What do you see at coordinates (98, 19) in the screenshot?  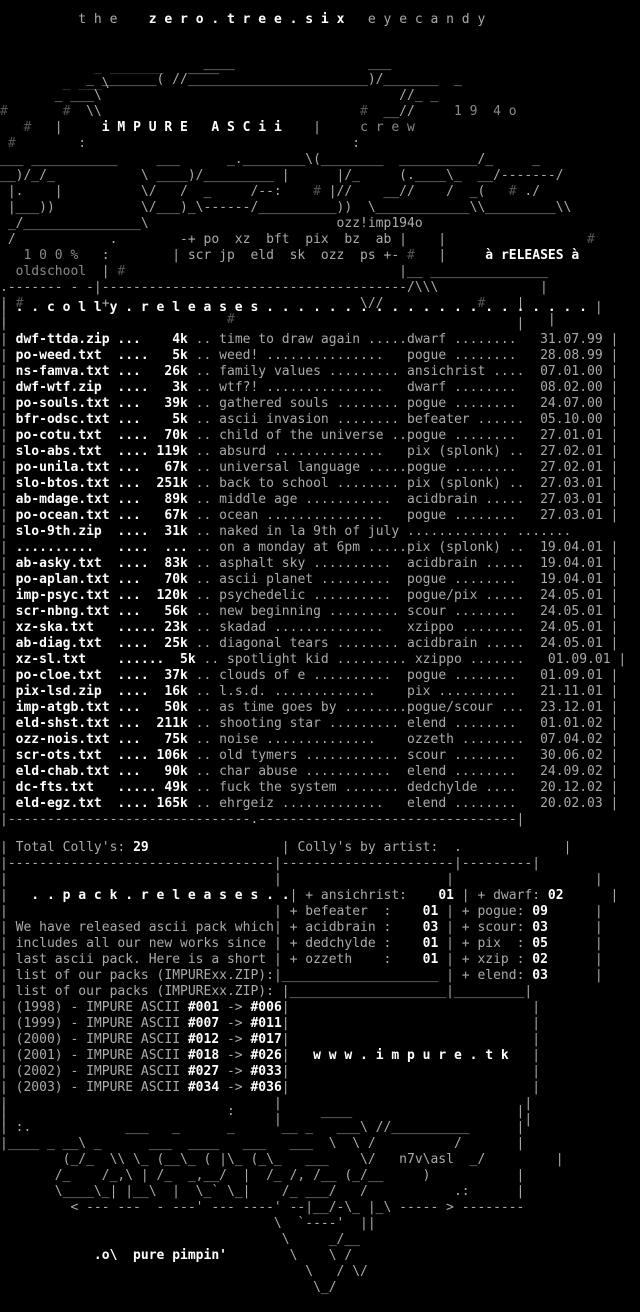 I see `title-left: t h e` at bounding box center [98, 19].